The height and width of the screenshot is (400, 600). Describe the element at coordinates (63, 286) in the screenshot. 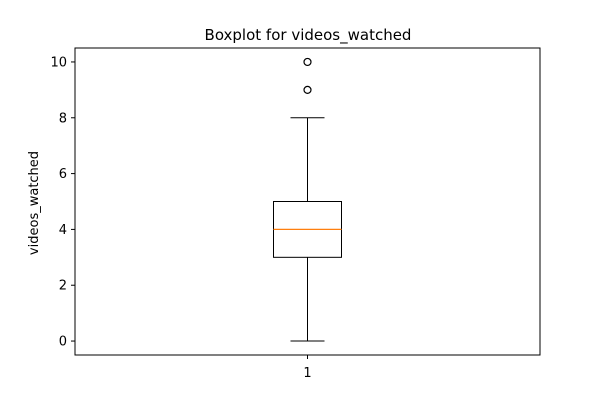

I see `y-tick-label: 2` at that location.